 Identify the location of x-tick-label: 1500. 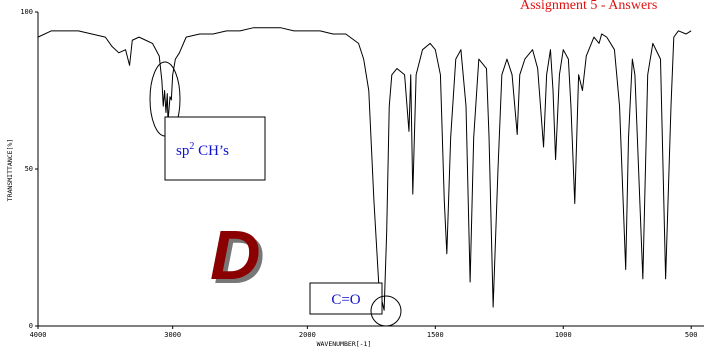
(435, 335).